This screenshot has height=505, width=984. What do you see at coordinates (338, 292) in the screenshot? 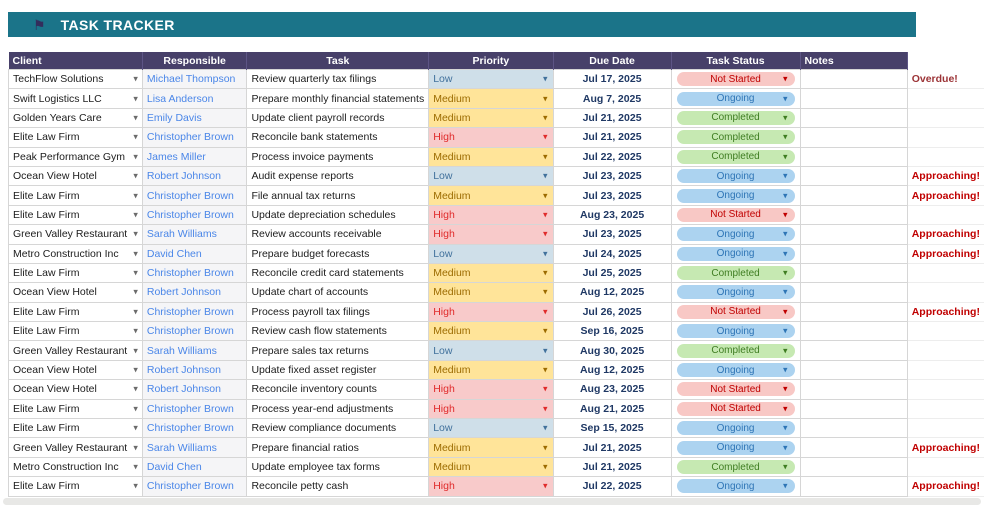
I see `task-cell: Update chart of accounts` at bounding box center [338, 292].